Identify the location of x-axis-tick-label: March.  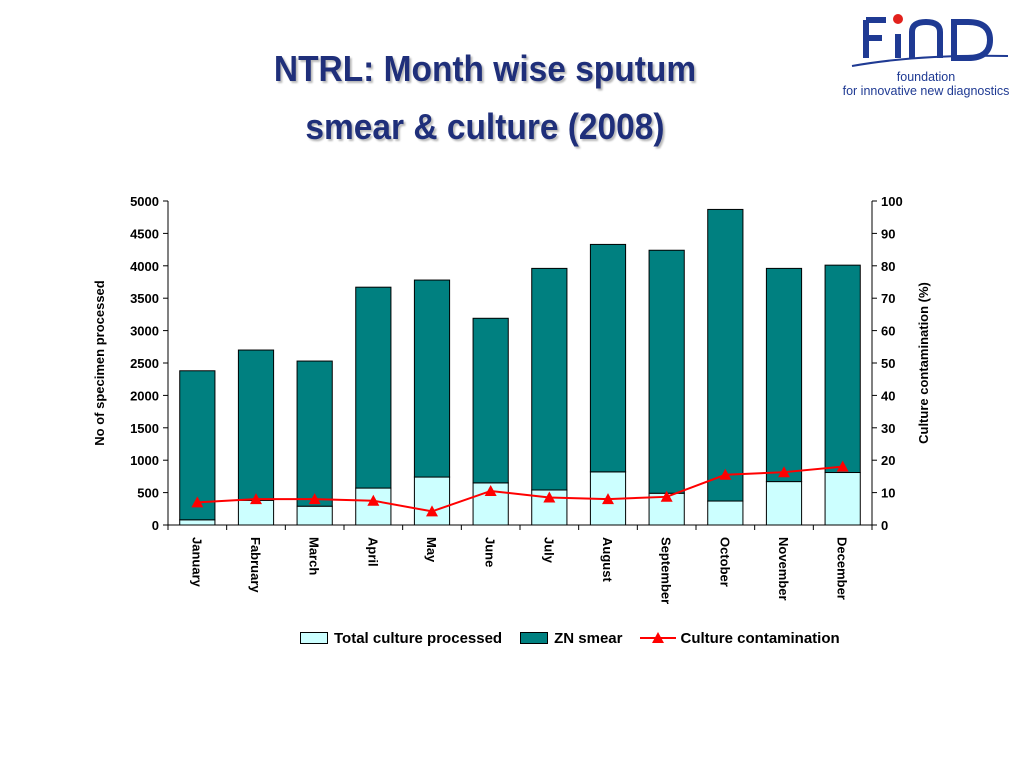
(314, 556).